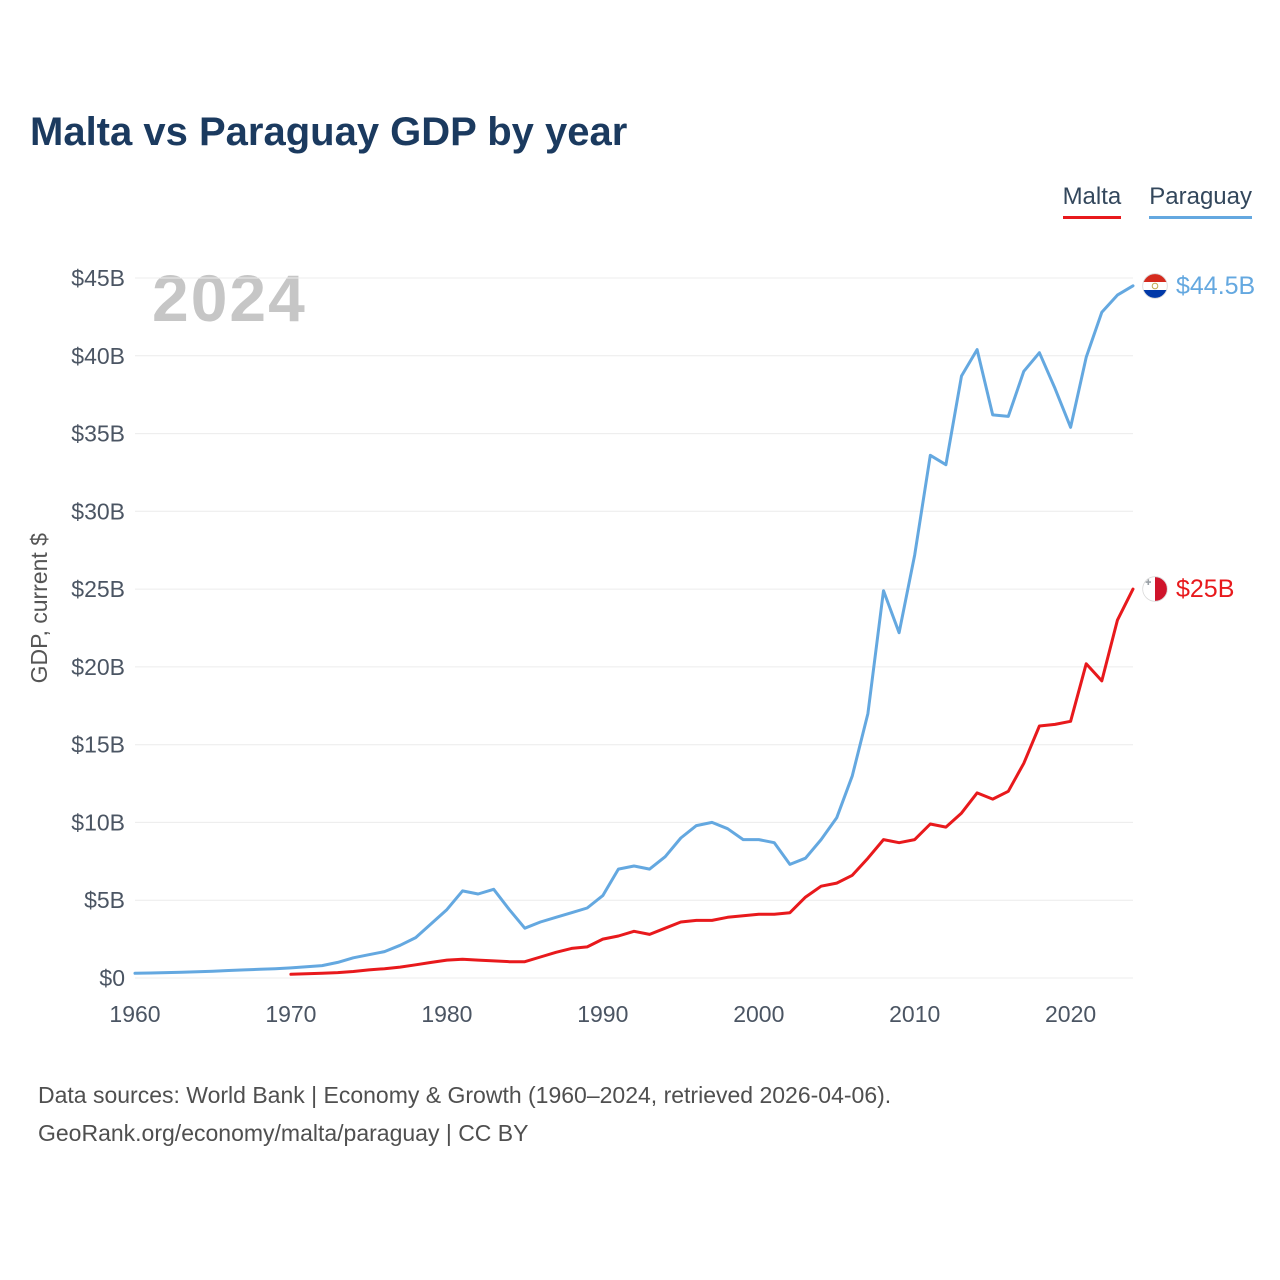 The image size is (1280, 1280). Describe the element at coordinates (39, 608) in the screenshot. I see `y-axis-title: GDP, current $` at that location.